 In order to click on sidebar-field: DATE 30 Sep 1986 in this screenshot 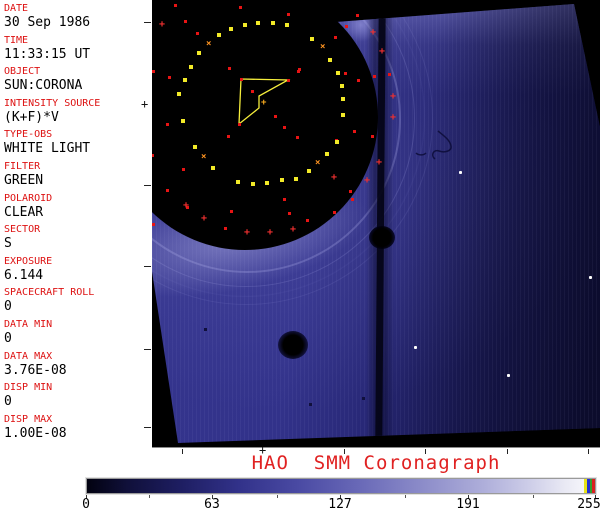, I will do `click(76, 19)`.